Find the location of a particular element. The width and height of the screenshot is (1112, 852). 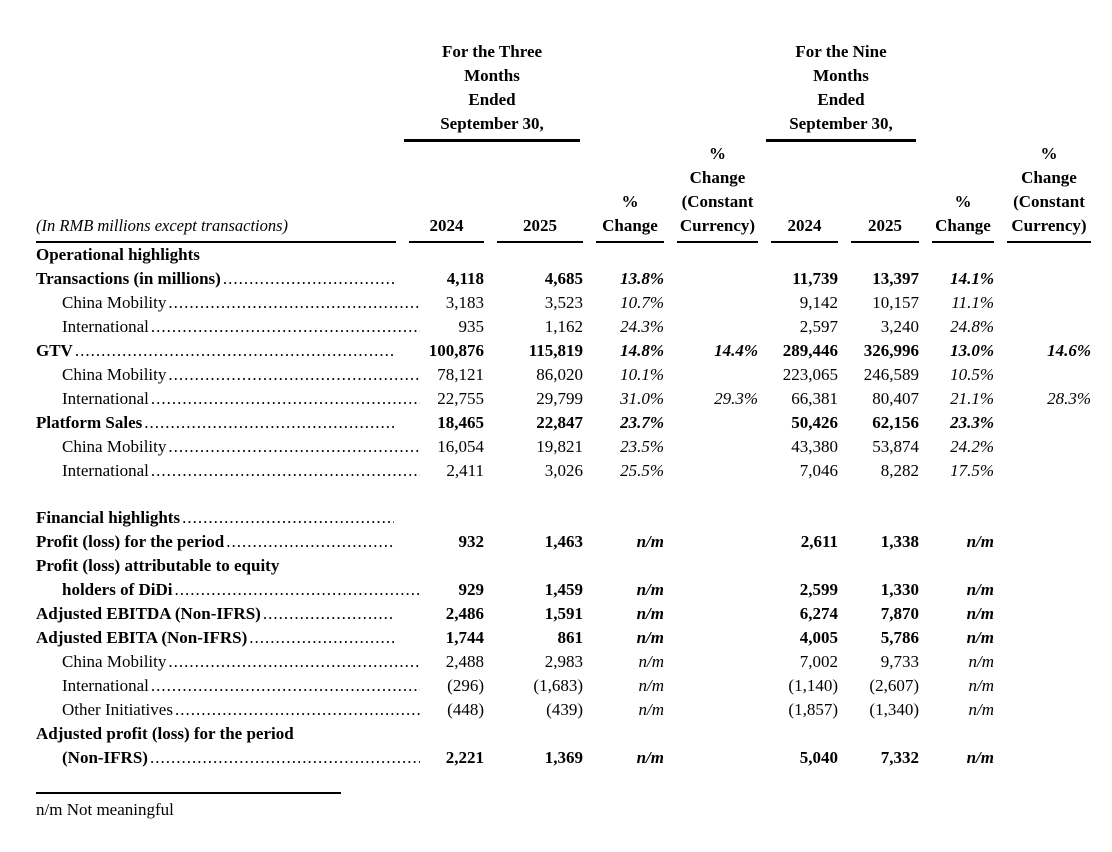

value-cell: 22,755 is located at coordinates (460, 398).